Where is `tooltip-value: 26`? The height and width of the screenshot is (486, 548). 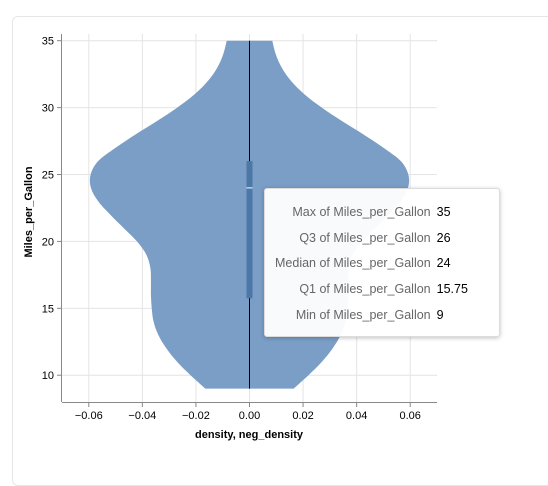
tooltip-value: 26 is located at coordinates (443, 237).